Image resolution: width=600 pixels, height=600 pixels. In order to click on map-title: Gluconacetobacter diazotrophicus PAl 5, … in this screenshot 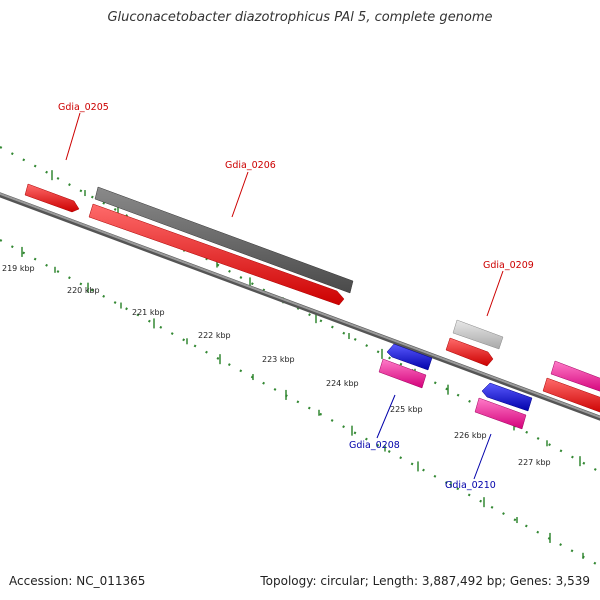, I will do `click(300, 17)`.